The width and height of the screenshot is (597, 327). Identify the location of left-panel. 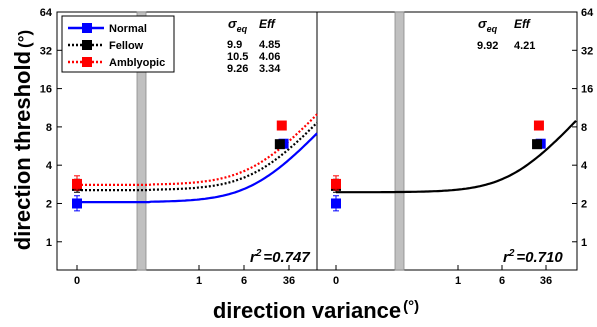
(195, 162).